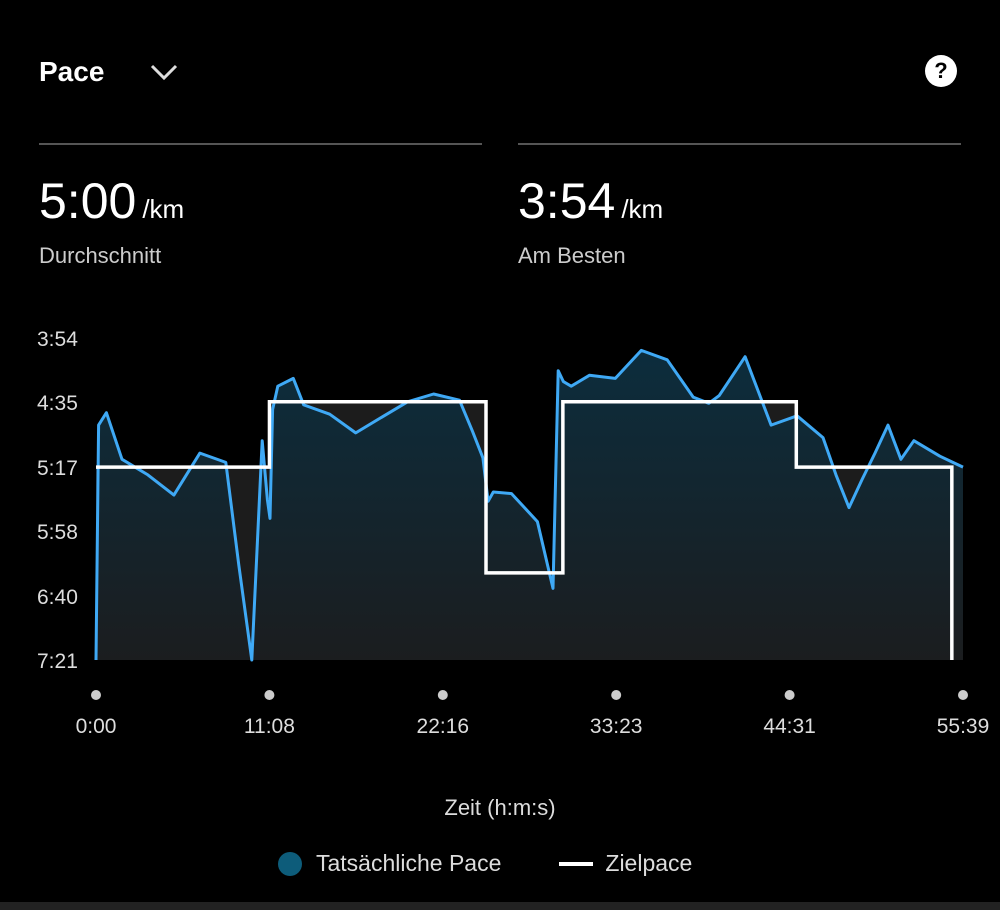 This screenshot has height=910, width=1000. What do you see at coordinates (57, 339) in the screenshot?
I see `y-tick-label: 3:54` at bounding box center [57, 339].